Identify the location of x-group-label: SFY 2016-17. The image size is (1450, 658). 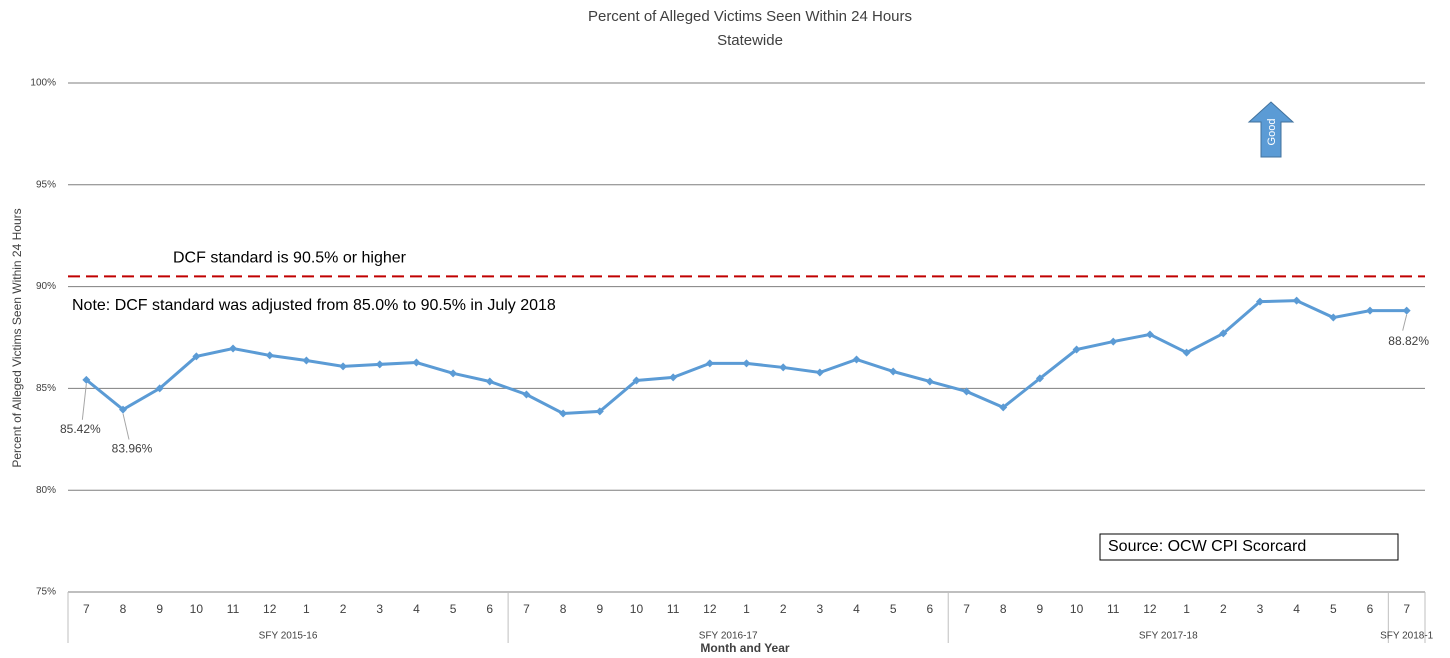
(728, 636).